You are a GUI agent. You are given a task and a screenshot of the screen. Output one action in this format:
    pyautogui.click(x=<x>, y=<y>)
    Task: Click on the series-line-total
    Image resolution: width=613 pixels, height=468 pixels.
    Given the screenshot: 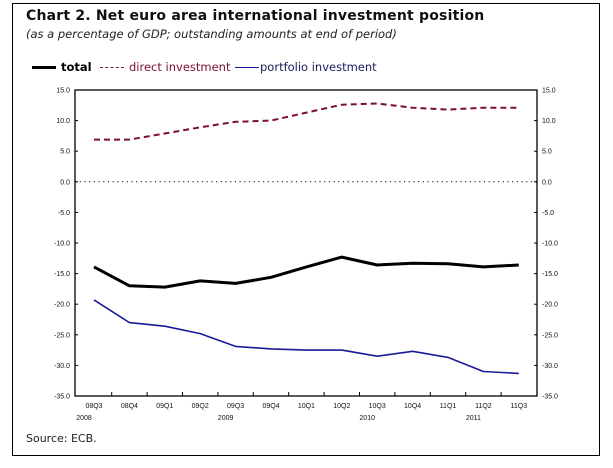 What is the action you would take?
    pyautogui.click(x=306, y=272)
    